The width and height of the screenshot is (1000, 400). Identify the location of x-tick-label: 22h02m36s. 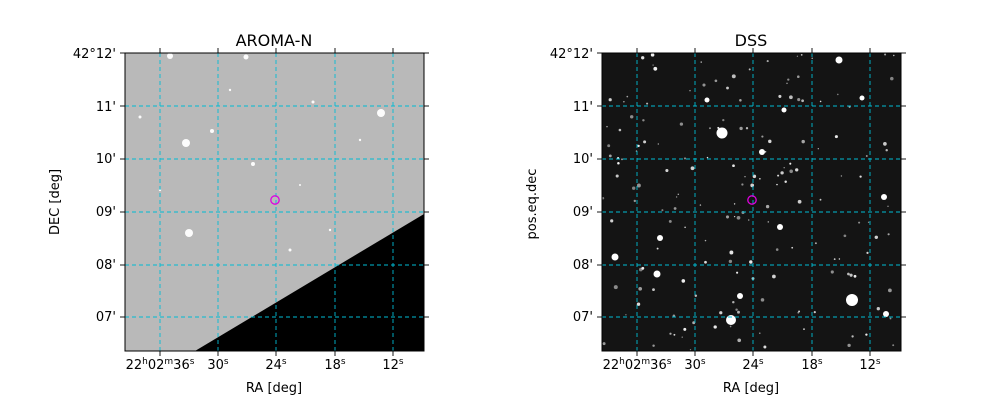
(637, 365).